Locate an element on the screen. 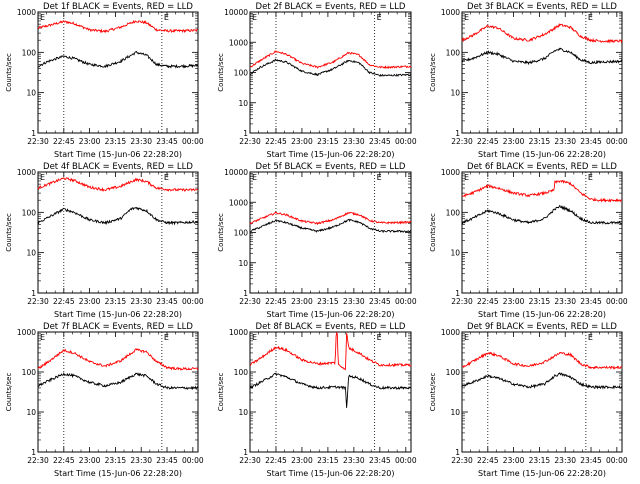 This screenshot has width=640, height=484. chart-title: Det 3f BLACK = Events, RED = LLD is located at coordinates (542, 7).